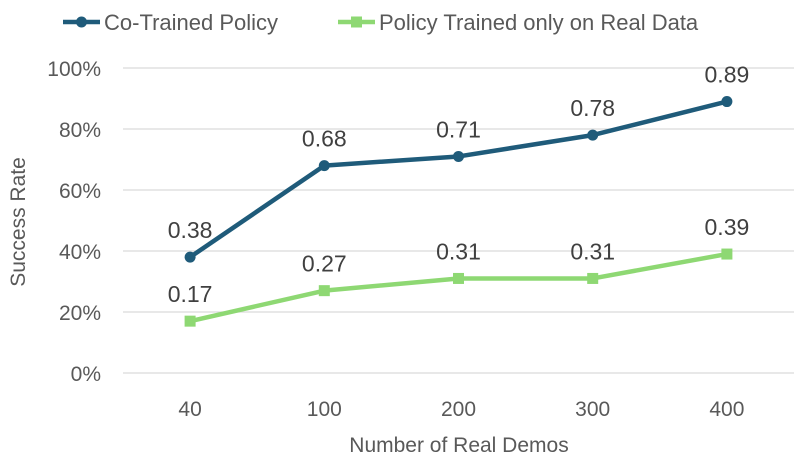 This screenshot has width=797, height=465. I want to click on data-label: 0.68, so click(324, 139).